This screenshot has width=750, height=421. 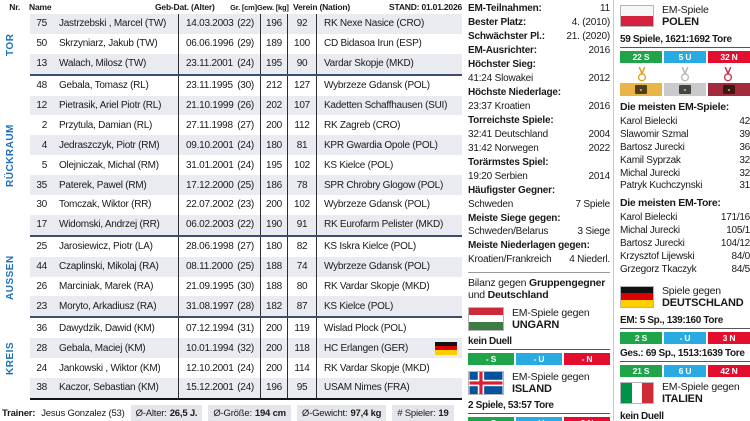 I want to click on player-birthdate: 06.06.1996, so click(x=206, y=43).